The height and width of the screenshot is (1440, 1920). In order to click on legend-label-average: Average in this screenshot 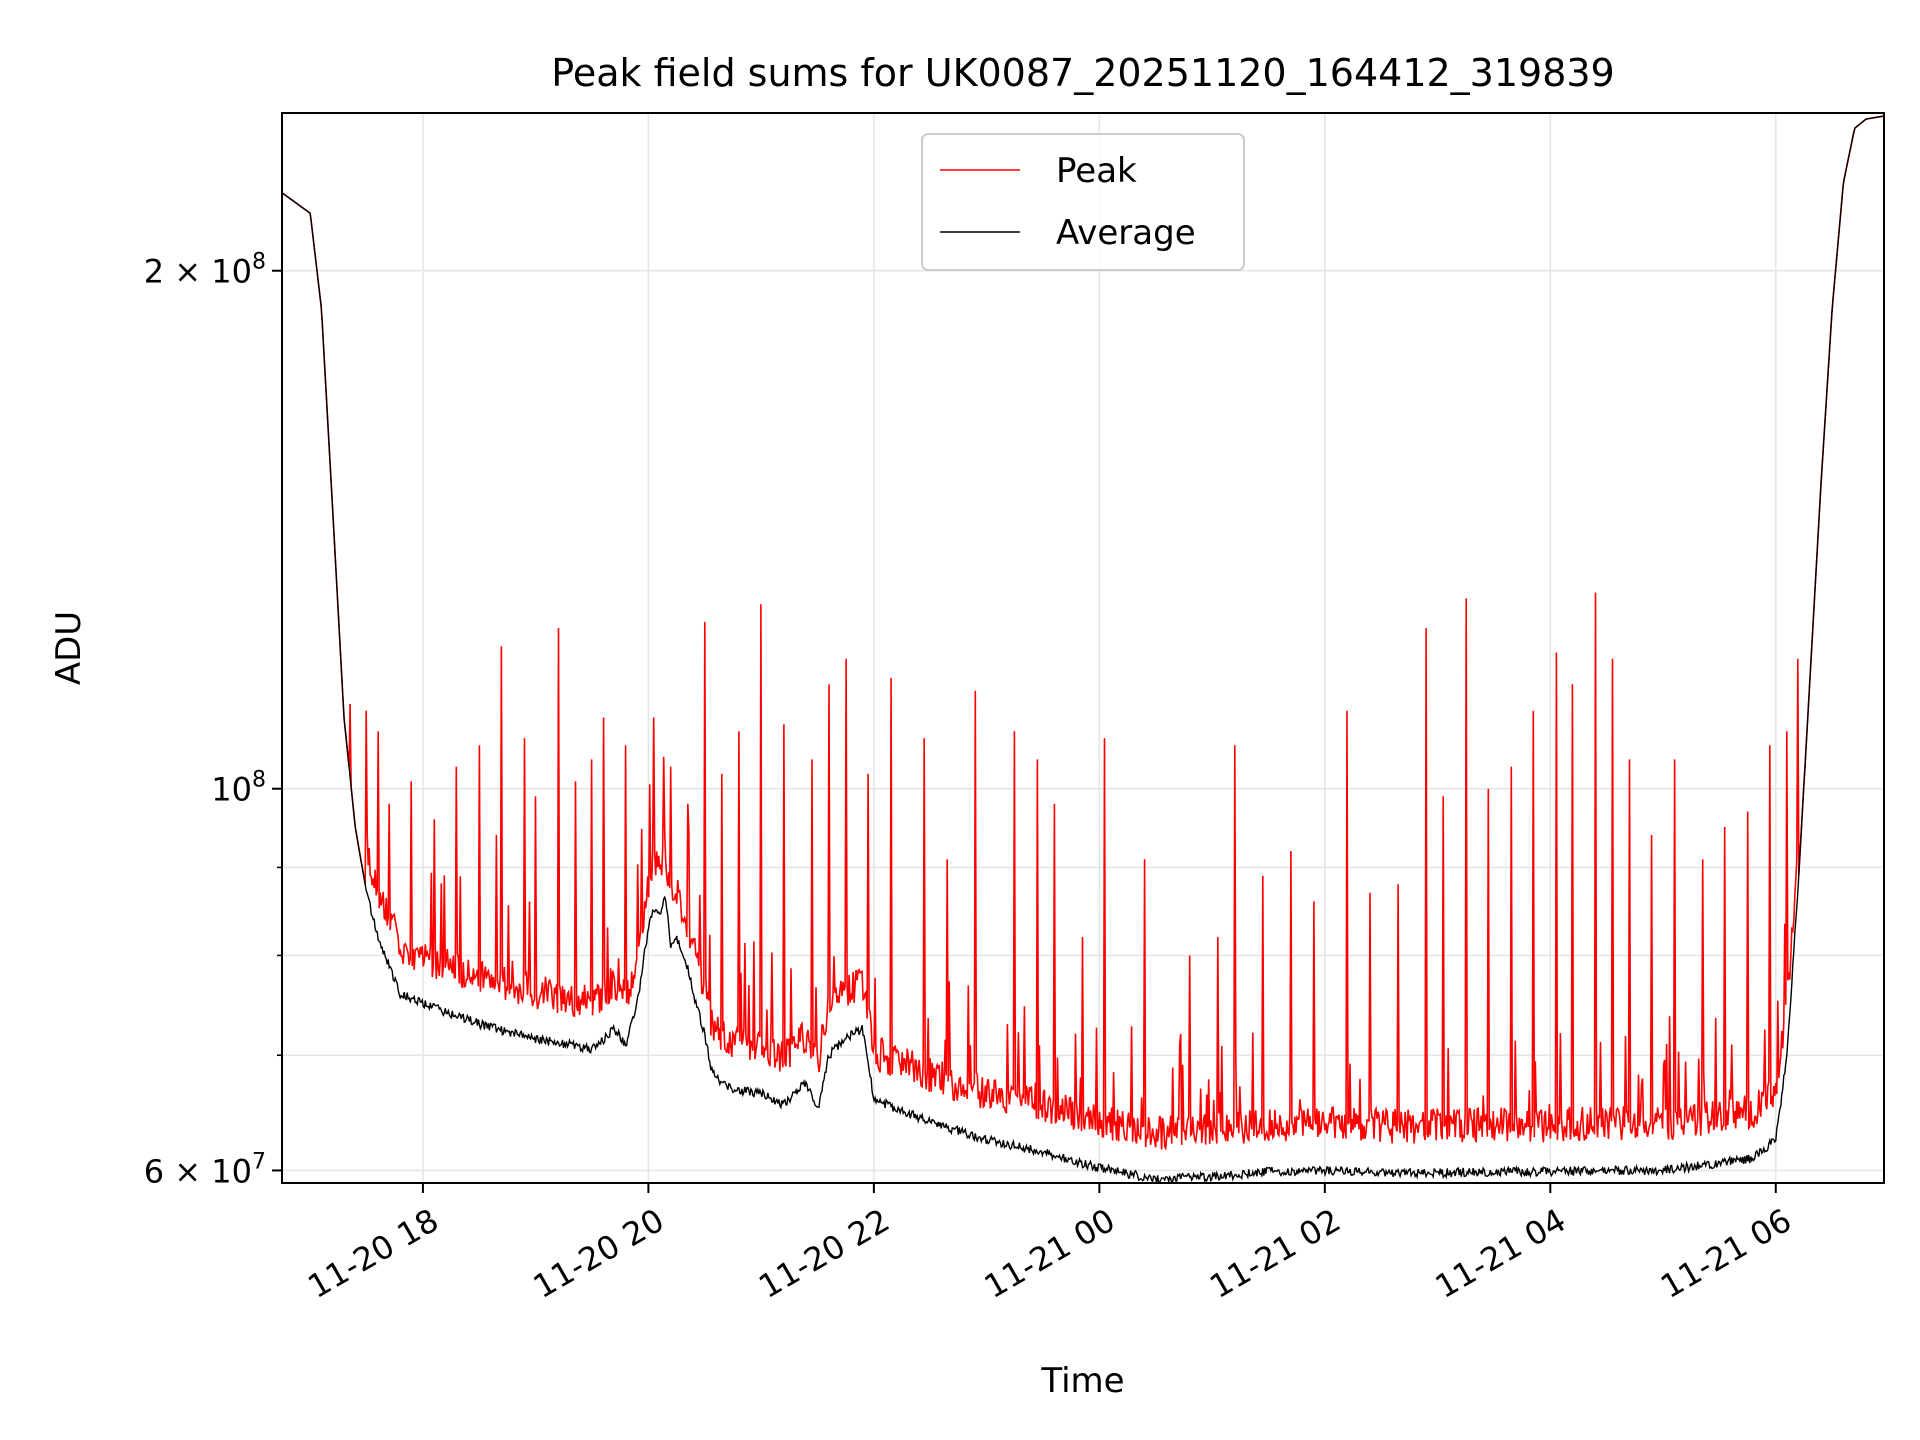, I will do `click(1126, 233)`.